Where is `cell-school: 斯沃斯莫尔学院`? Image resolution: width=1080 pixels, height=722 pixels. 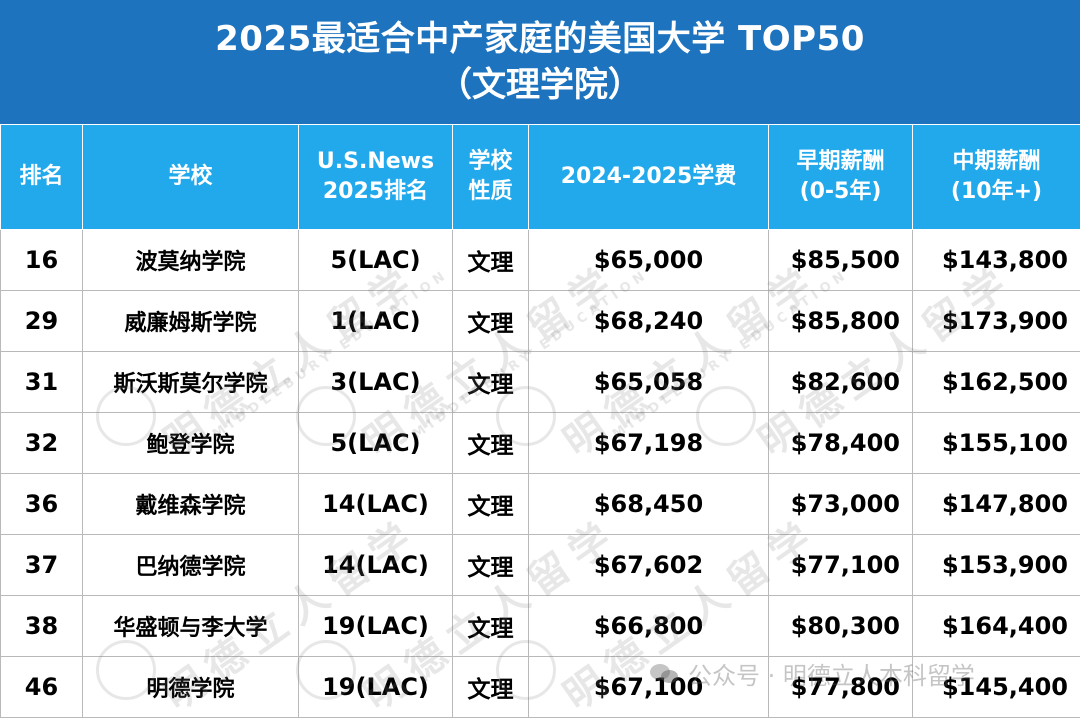
cell-school: 斯沃斯莫尔学院 is located at coordinates (191, 382).